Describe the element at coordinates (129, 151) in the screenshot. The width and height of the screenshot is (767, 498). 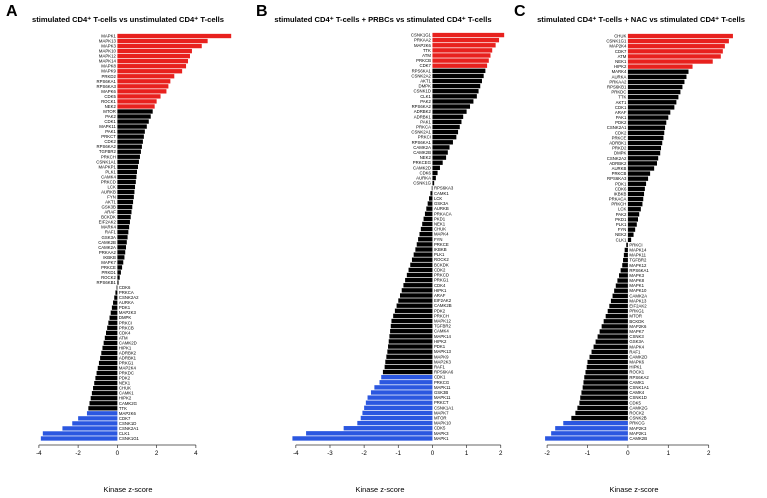
I see `bar-tgfbr2` at that location.